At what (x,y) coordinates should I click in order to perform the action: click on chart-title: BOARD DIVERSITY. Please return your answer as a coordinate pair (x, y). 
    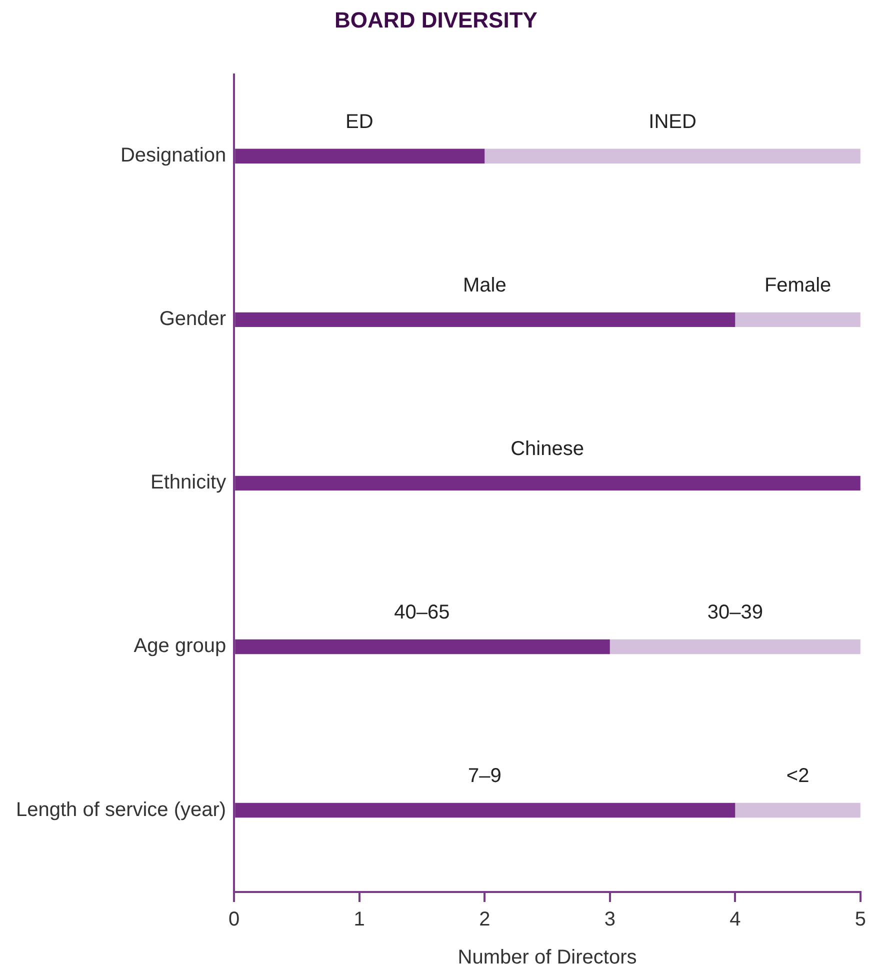
    Looking at the image, I should click on (436, 19).